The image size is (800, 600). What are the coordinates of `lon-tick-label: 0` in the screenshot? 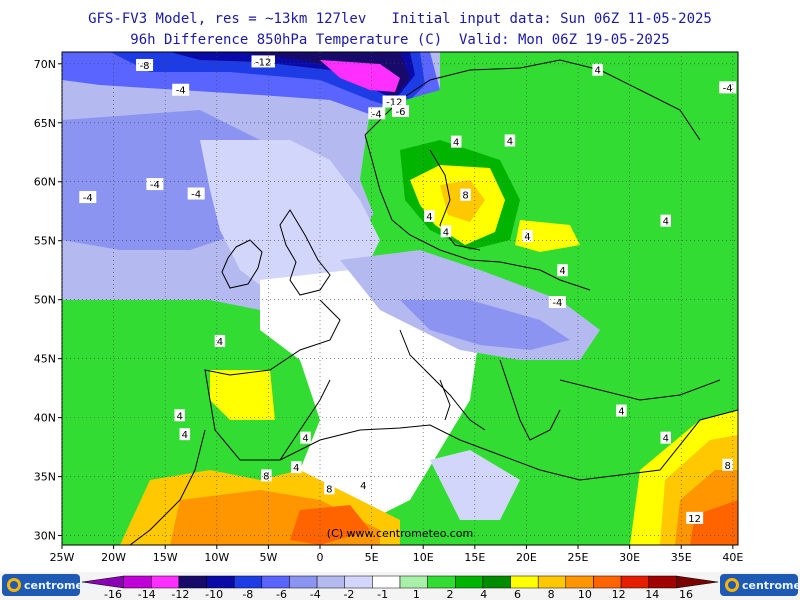 It's located at (320, 557).